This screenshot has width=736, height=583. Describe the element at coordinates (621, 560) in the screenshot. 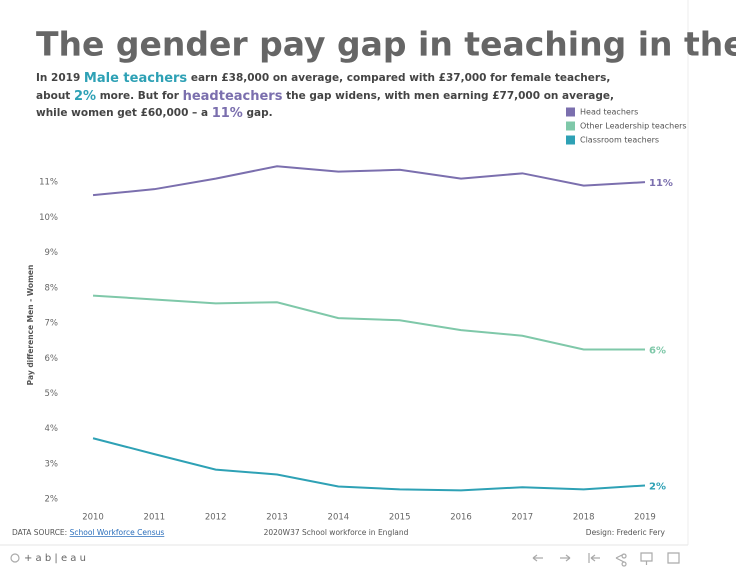

I see `share-button` at that location.